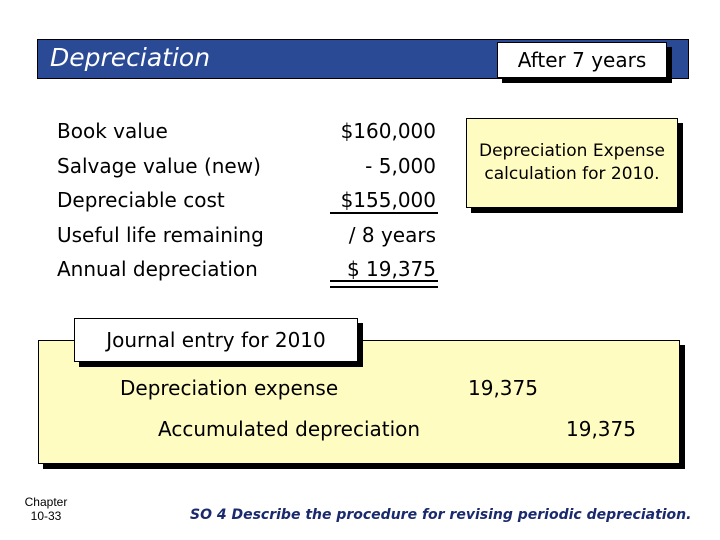 The image size is (720, 540). I want to click on debit-amount: 19,375, so click(503, 388).